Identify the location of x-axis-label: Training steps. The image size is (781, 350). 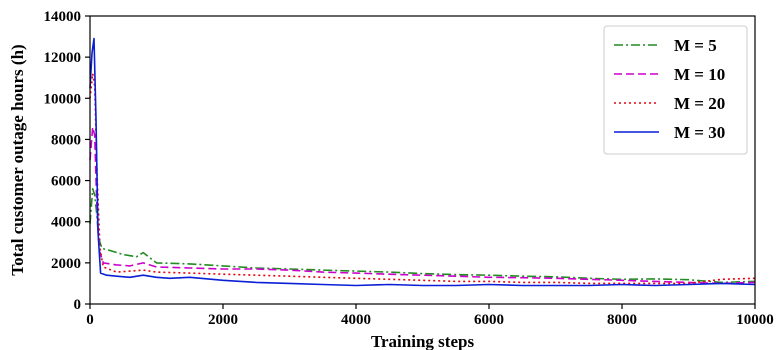
(423, 341).